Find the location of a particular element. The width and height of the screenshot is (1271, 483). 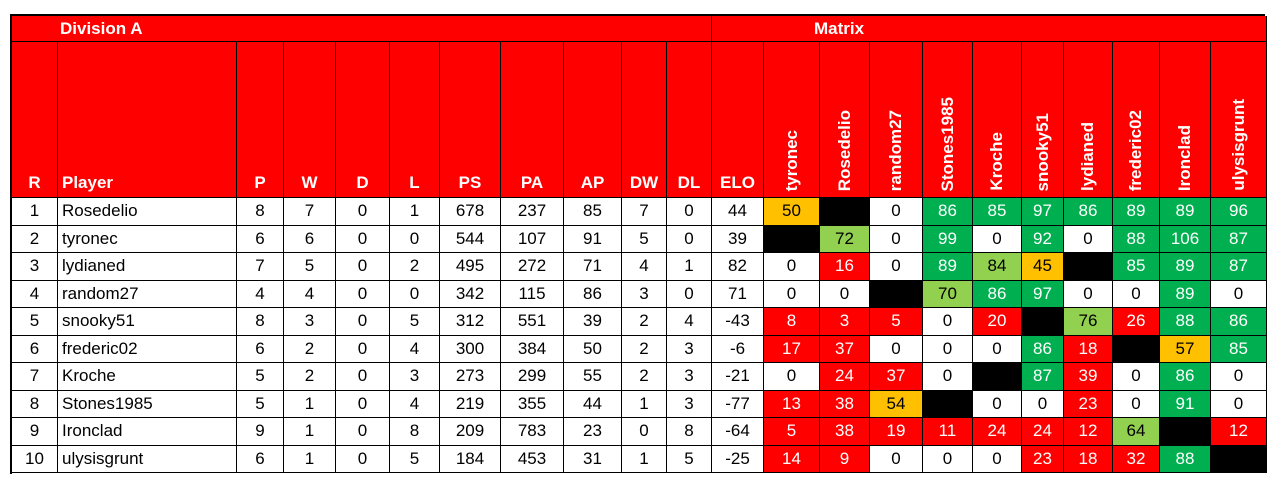

matrix-header-frederic02: frederic02 is located at coordinates (1136, 120).